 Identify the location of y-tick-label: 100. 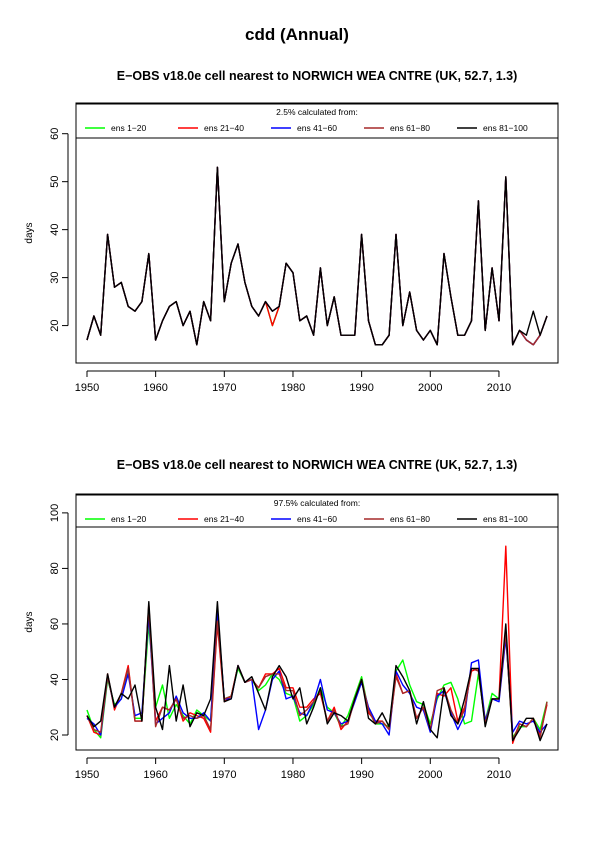
(55, 513).